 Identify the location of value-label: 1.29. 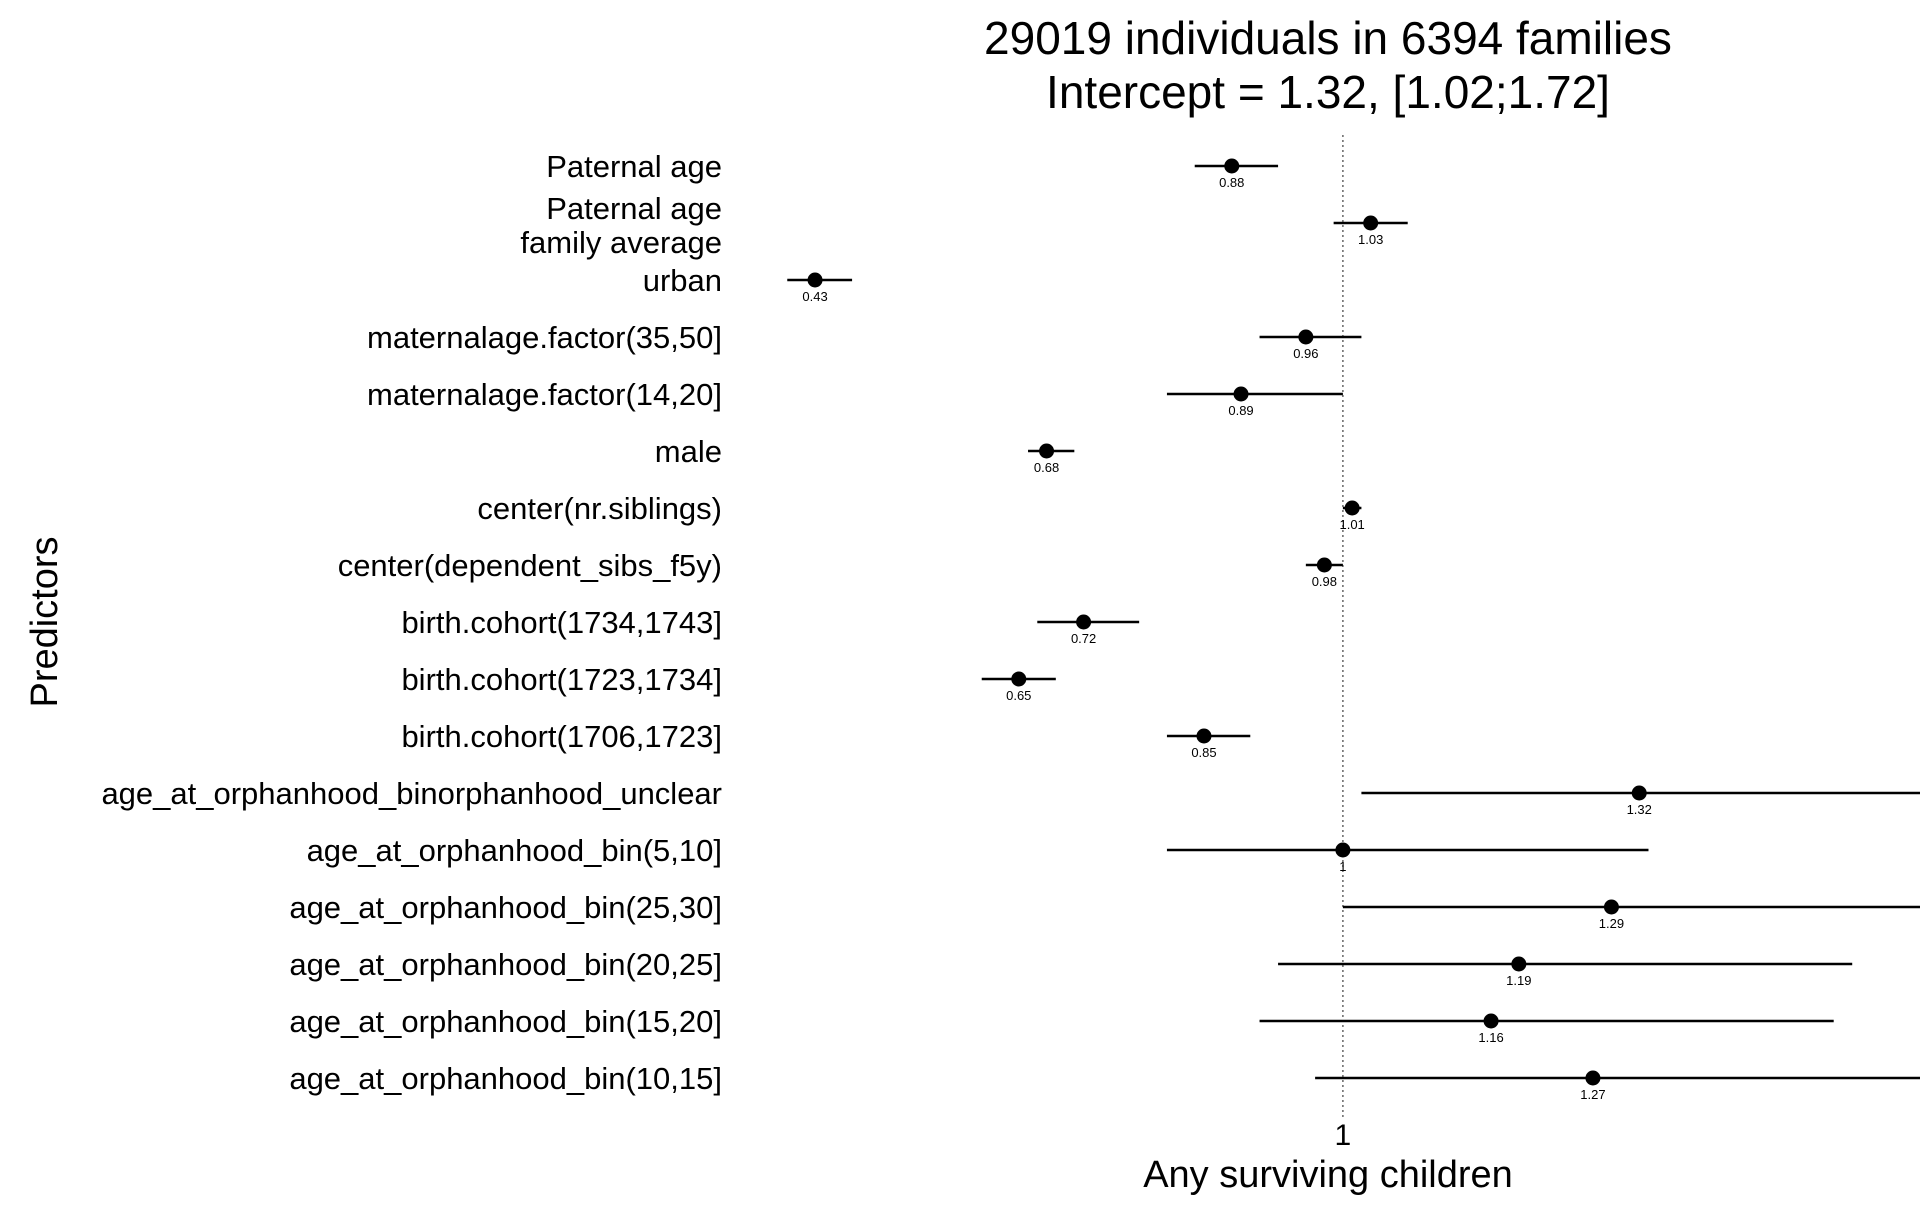
(1611, 923).